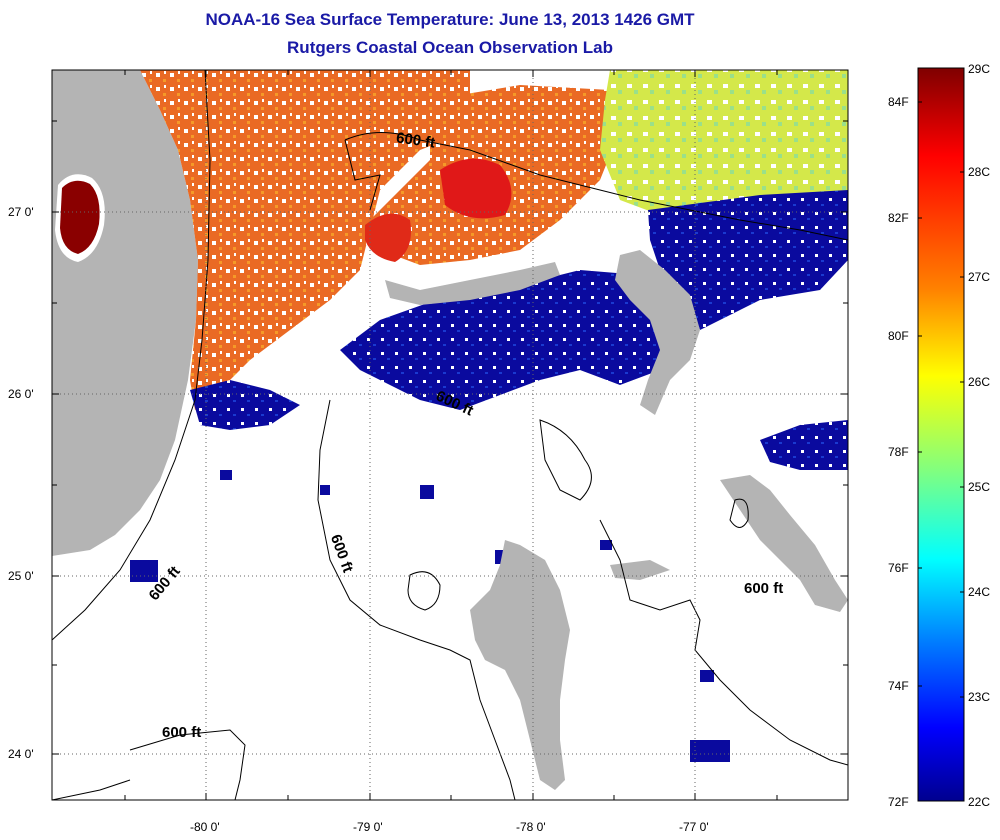 Image resolution: width=1000 pixels, height=840 pixels. Describe the element at coordinates (21, 394) in the screenshot. I see `lat-tick-label: 26 0'` at that location.